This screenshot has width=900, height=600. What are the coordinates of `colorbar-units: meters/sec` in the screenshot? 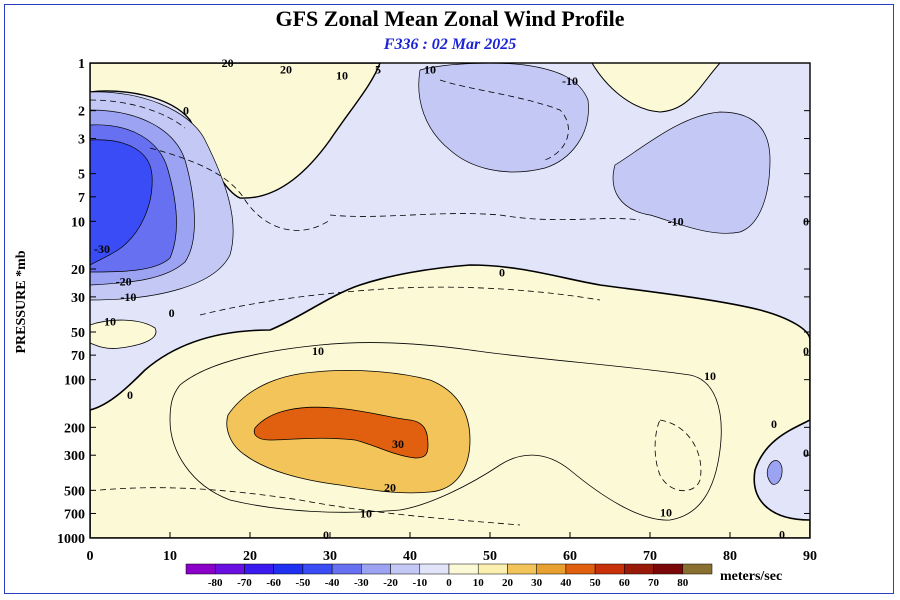 It's located at (751, 576).